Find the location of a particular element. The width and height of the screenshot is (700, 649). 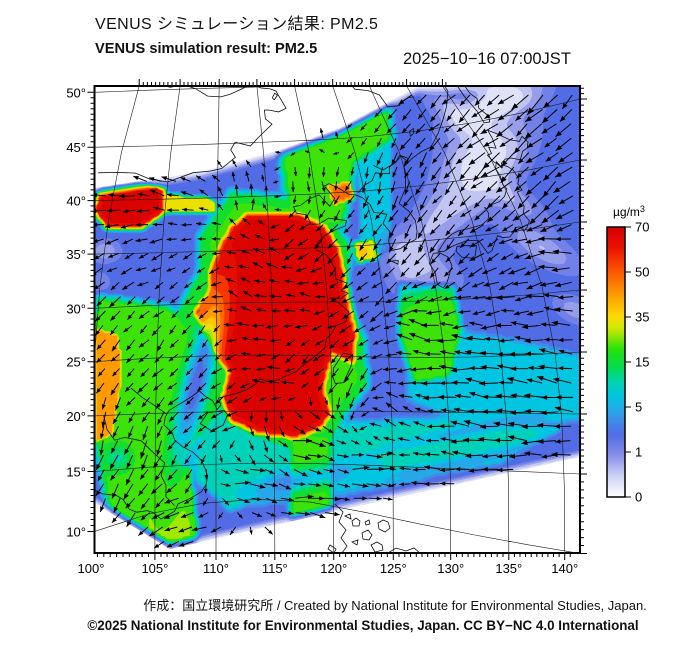

svg-text: 130° is located at coordinates (450, 568).